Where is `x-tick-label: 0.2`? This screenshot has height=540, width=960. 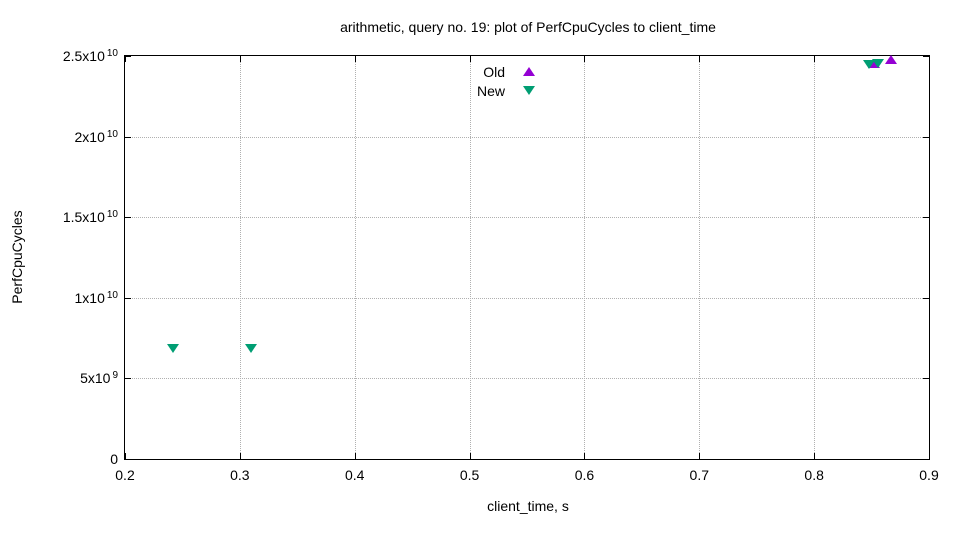
x-tick-label: 0.2 is located at coordinates (125, 475).